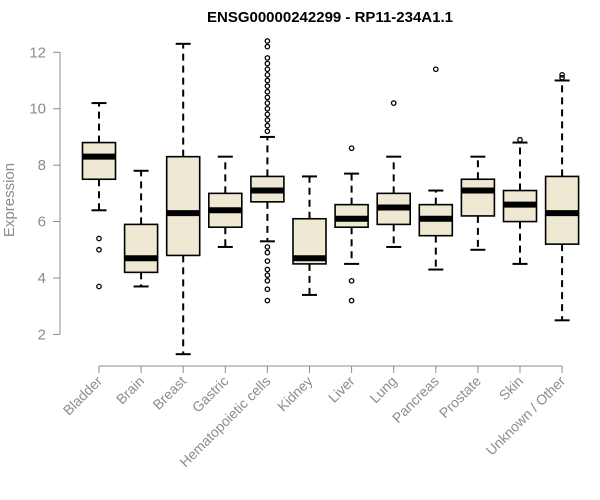  What do you see at coordinates (526, 416) in the screenshot?
I see `x-tick-label: Unknown / Other` at bounding box center [526, 416].